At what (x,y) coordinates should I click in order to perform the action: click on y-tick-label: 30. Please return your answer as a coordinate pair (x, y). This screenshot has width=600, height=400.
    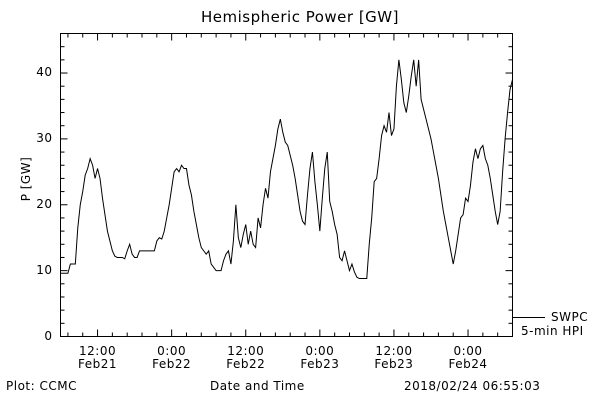
    Looking at the image, I should click on (44, 137).